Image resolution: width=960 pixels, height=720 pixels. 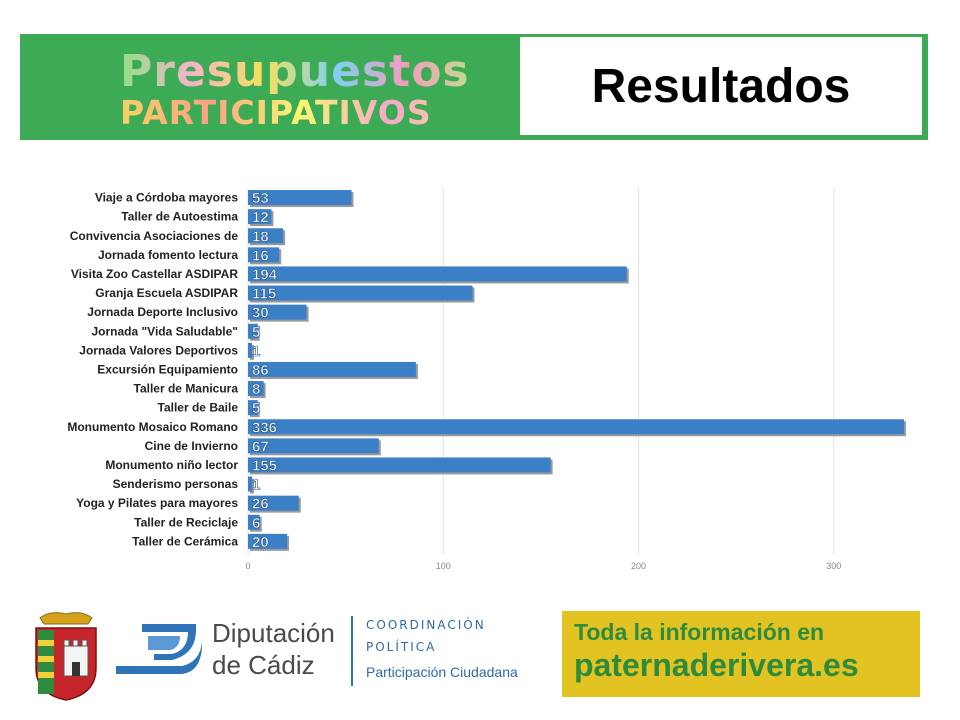 What do you see at coordinates (443, 566) in the screenshot?
I see `x-tick-label: 100` at bounding box center [443, 566].